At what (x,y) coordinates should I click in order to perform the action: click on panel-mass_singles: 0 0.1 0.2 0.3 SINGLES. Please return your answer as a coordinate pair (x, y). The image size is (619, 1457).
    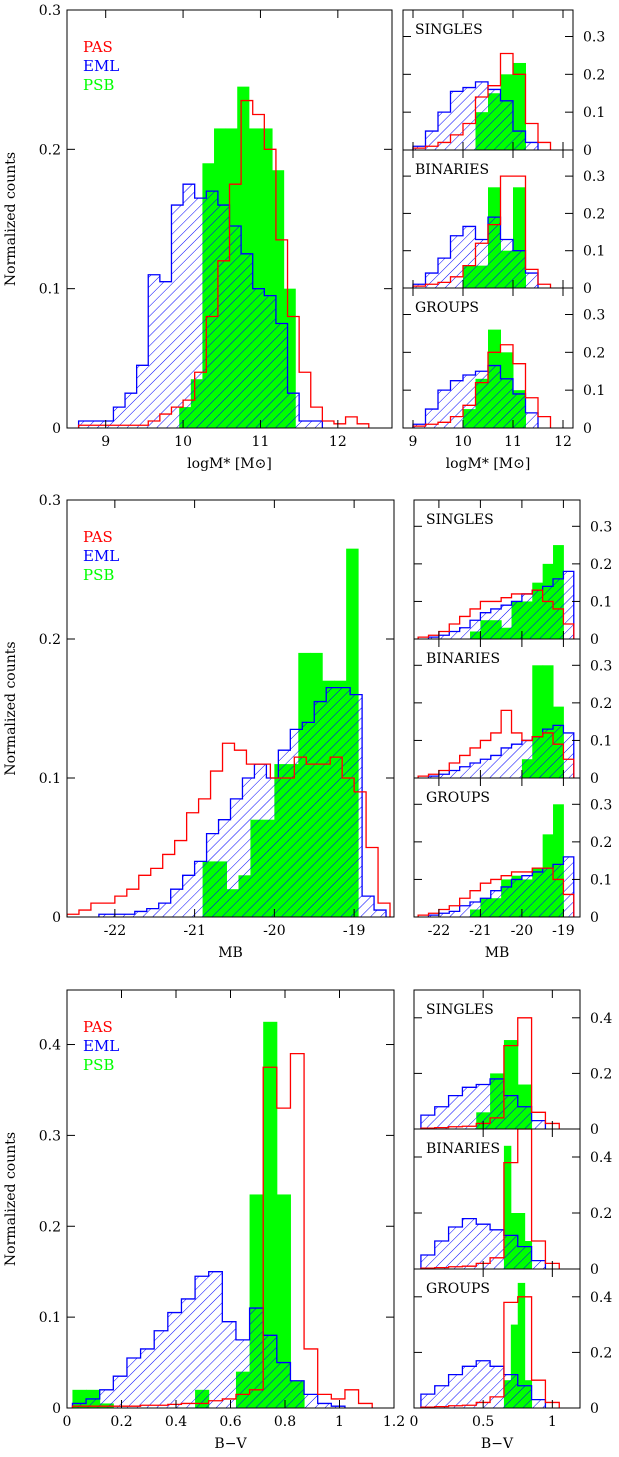
    Looking at the image, I should click on (503, 84).